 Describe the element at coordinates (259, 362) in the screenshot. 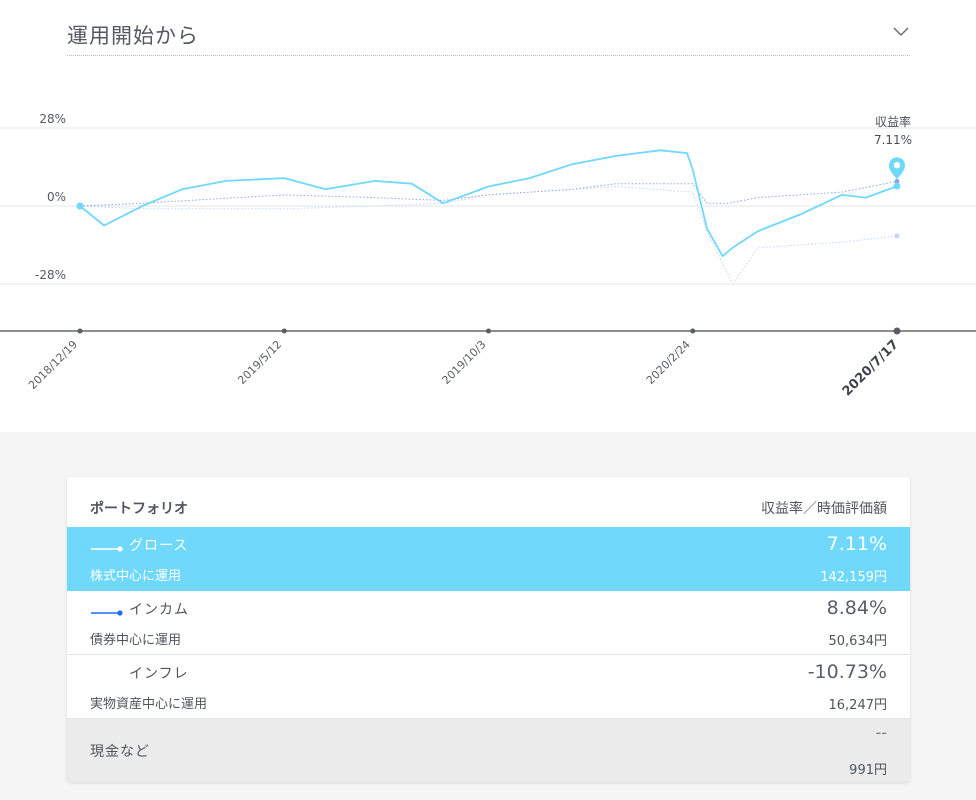

I see `x-tick-label: 2019/5/12` at that location.